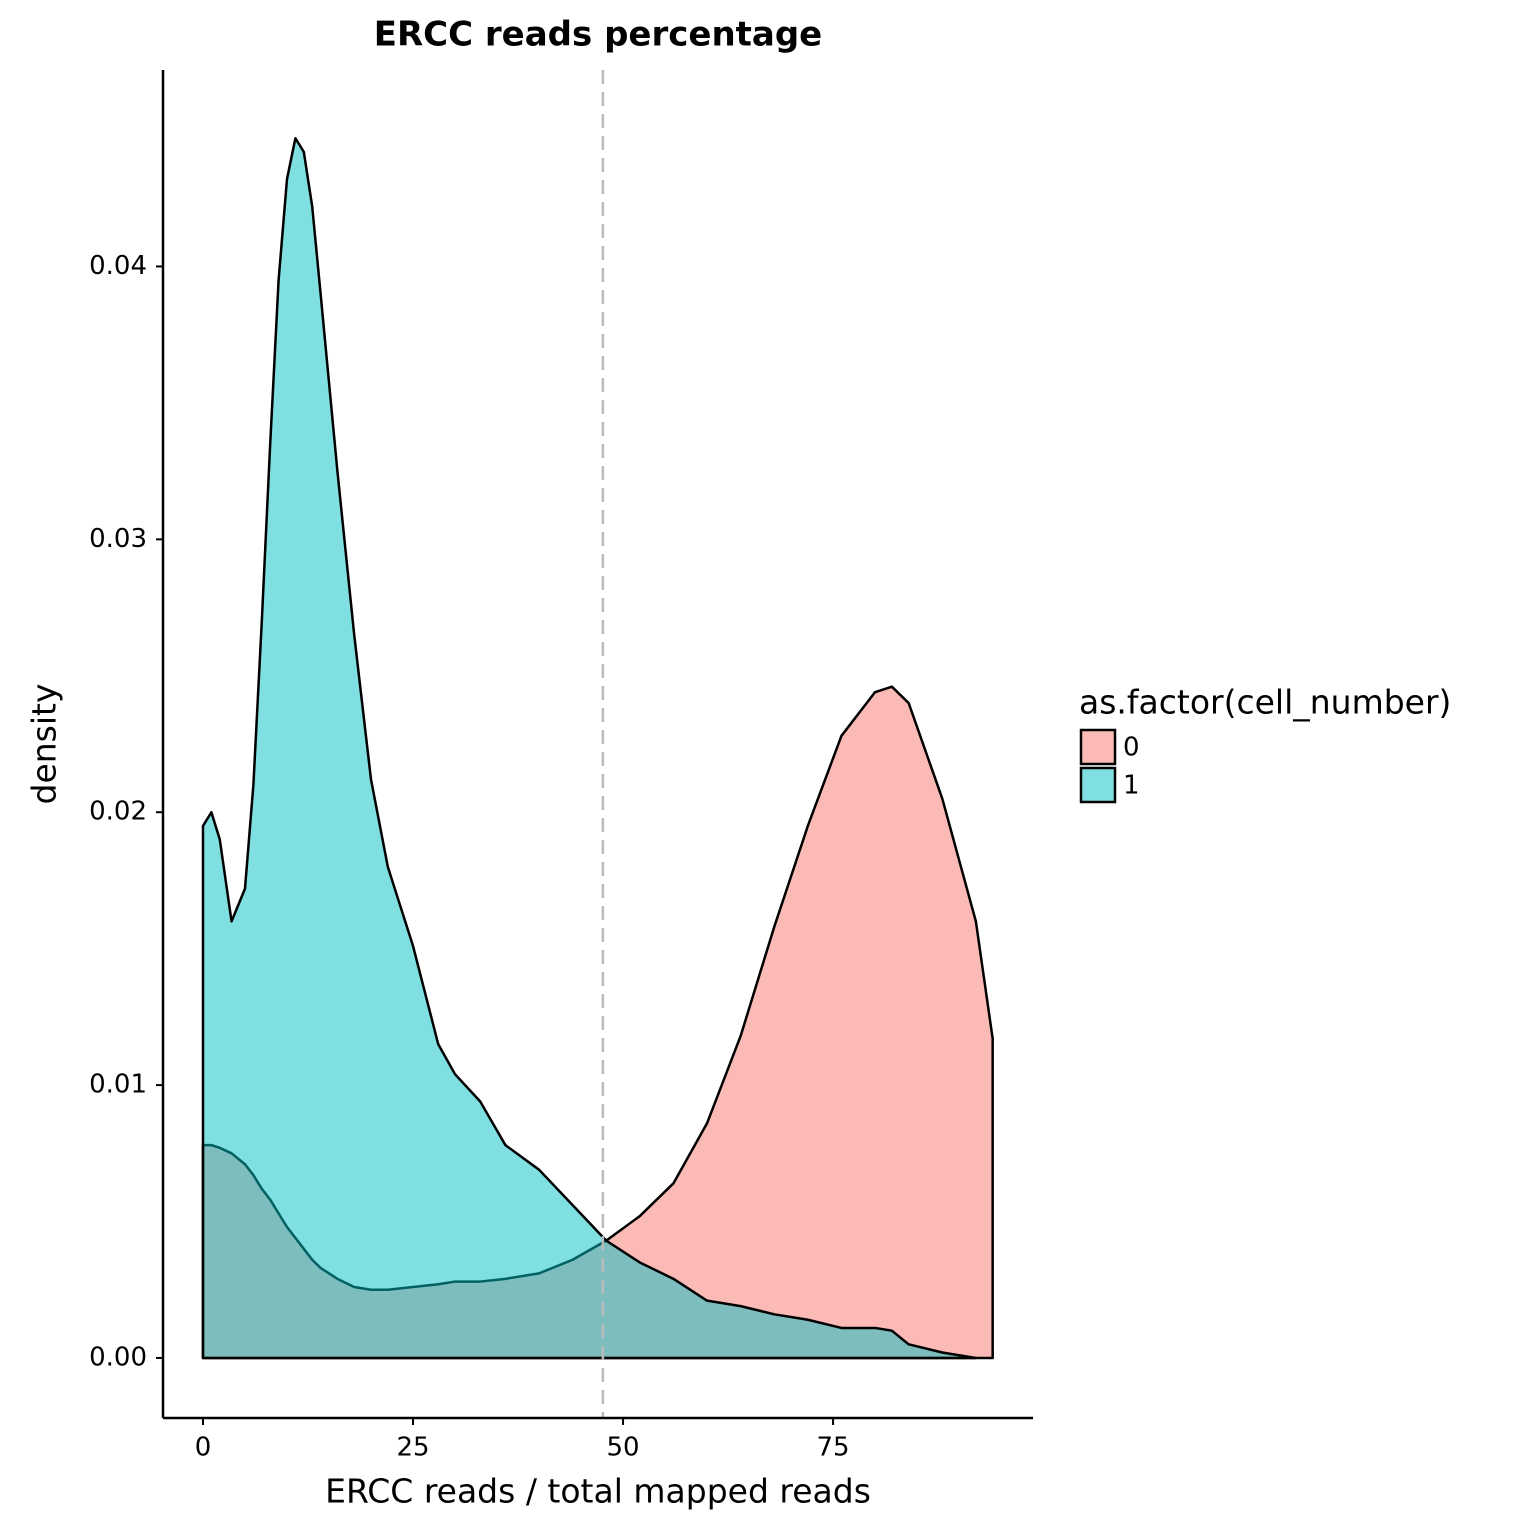 This screenshot has height=1536, width=1536. I want to click on legend-label: 1, so click(1131, 786).